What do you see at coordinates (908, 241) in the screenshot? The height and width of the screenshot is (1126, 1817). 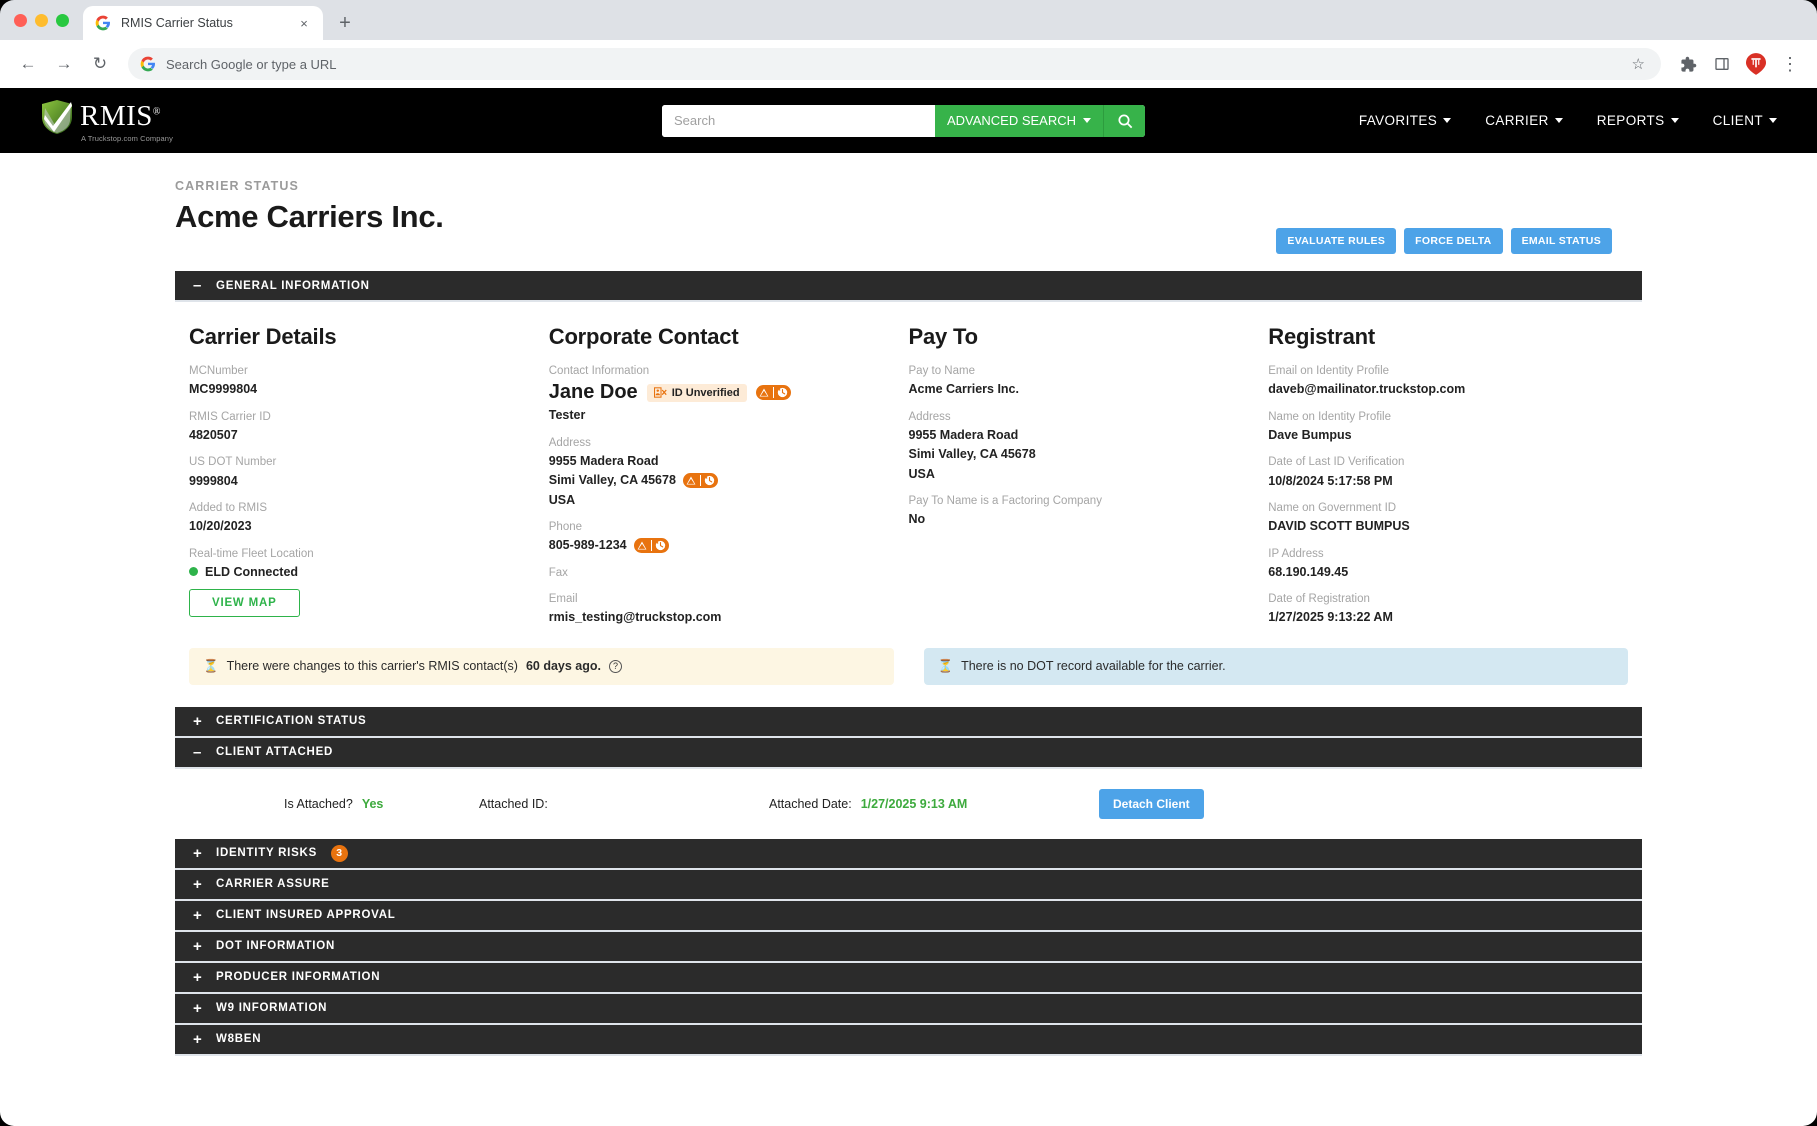 I see `page-actions: EVALUATE RULES FORCE DELTA EMAIL STATUS` at bounding box center [908, 241].